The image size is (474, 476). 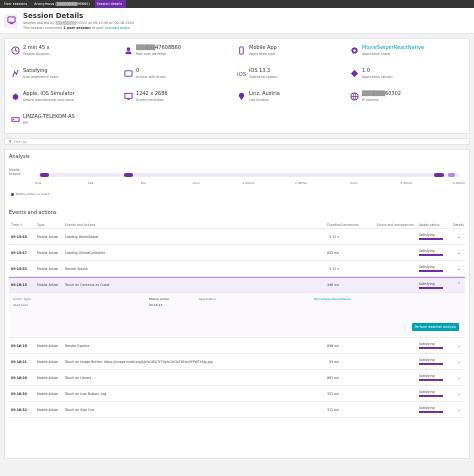 What do you see at coordinates (53, 15) in the screenshot?
I see `page-title: Session Details` at bounding box center [53, 15].